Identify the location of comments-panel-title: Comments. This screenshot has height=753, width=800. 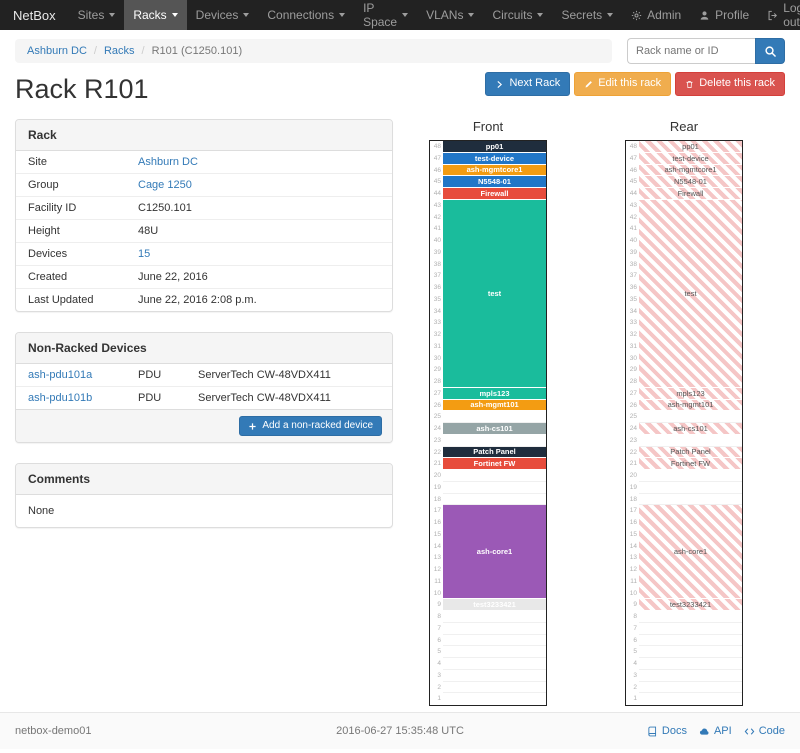
(204, 479).